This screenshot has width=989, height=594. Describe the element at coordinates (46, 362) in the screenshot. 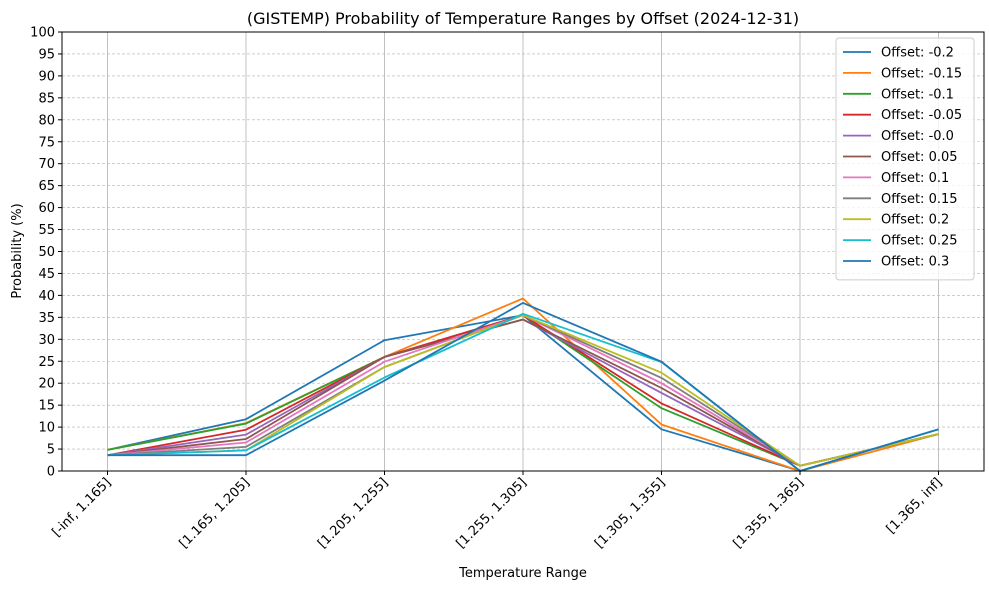

I see `y-tick-label: 25` at that location.